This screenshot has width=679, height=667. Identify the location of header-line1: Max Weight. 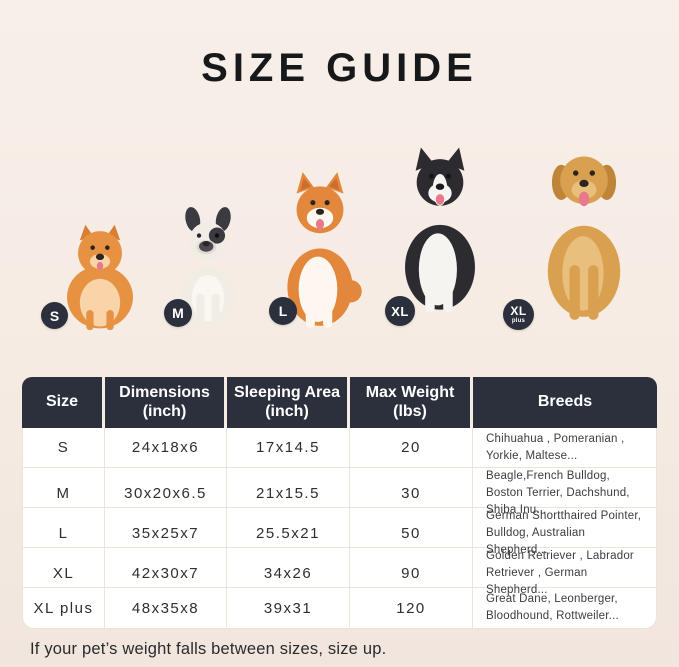
(410, 393).